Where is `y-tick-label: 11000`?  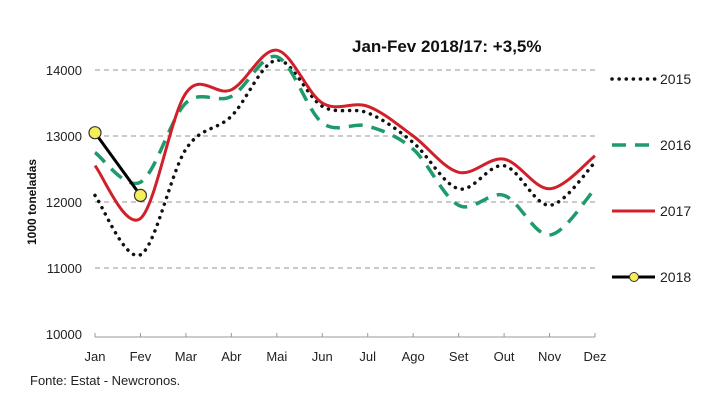
y-tick-label: 11000 is located at coordinates (64, 268).